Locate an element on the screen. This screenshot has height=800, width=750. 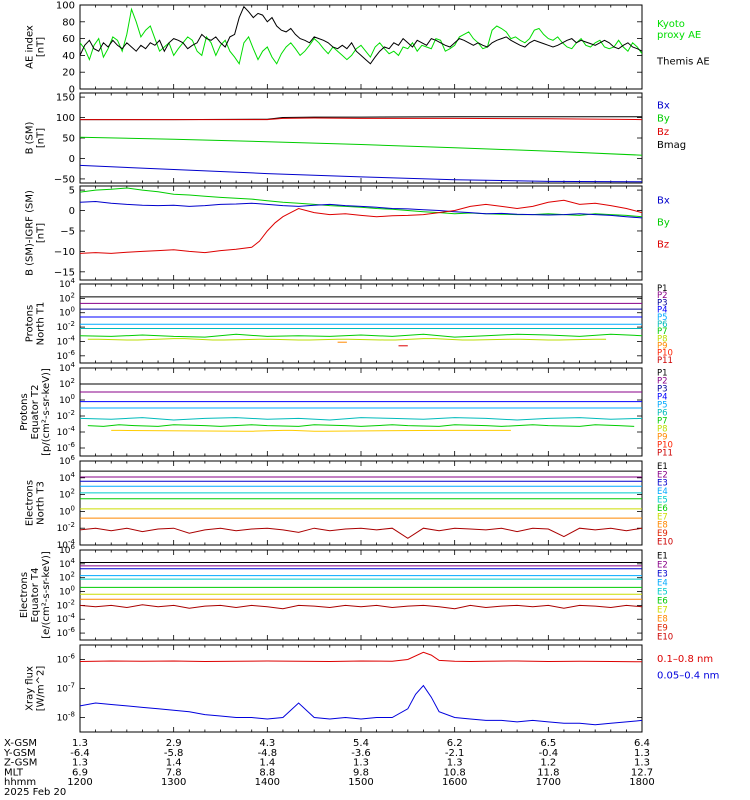
ephemeris-value: 1300 is located at coordinates (173, 782).